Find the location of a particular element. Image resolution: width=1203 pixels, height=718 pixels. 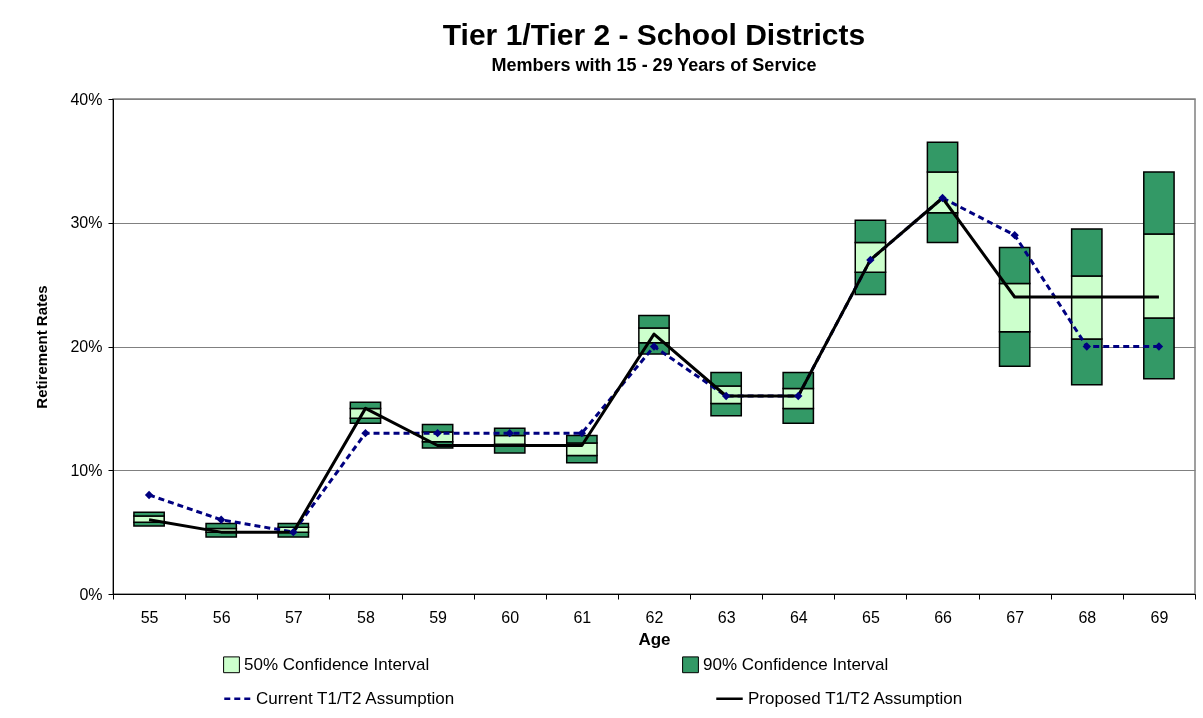

x-tick-label: 62 is located at coordinates (654, 617).